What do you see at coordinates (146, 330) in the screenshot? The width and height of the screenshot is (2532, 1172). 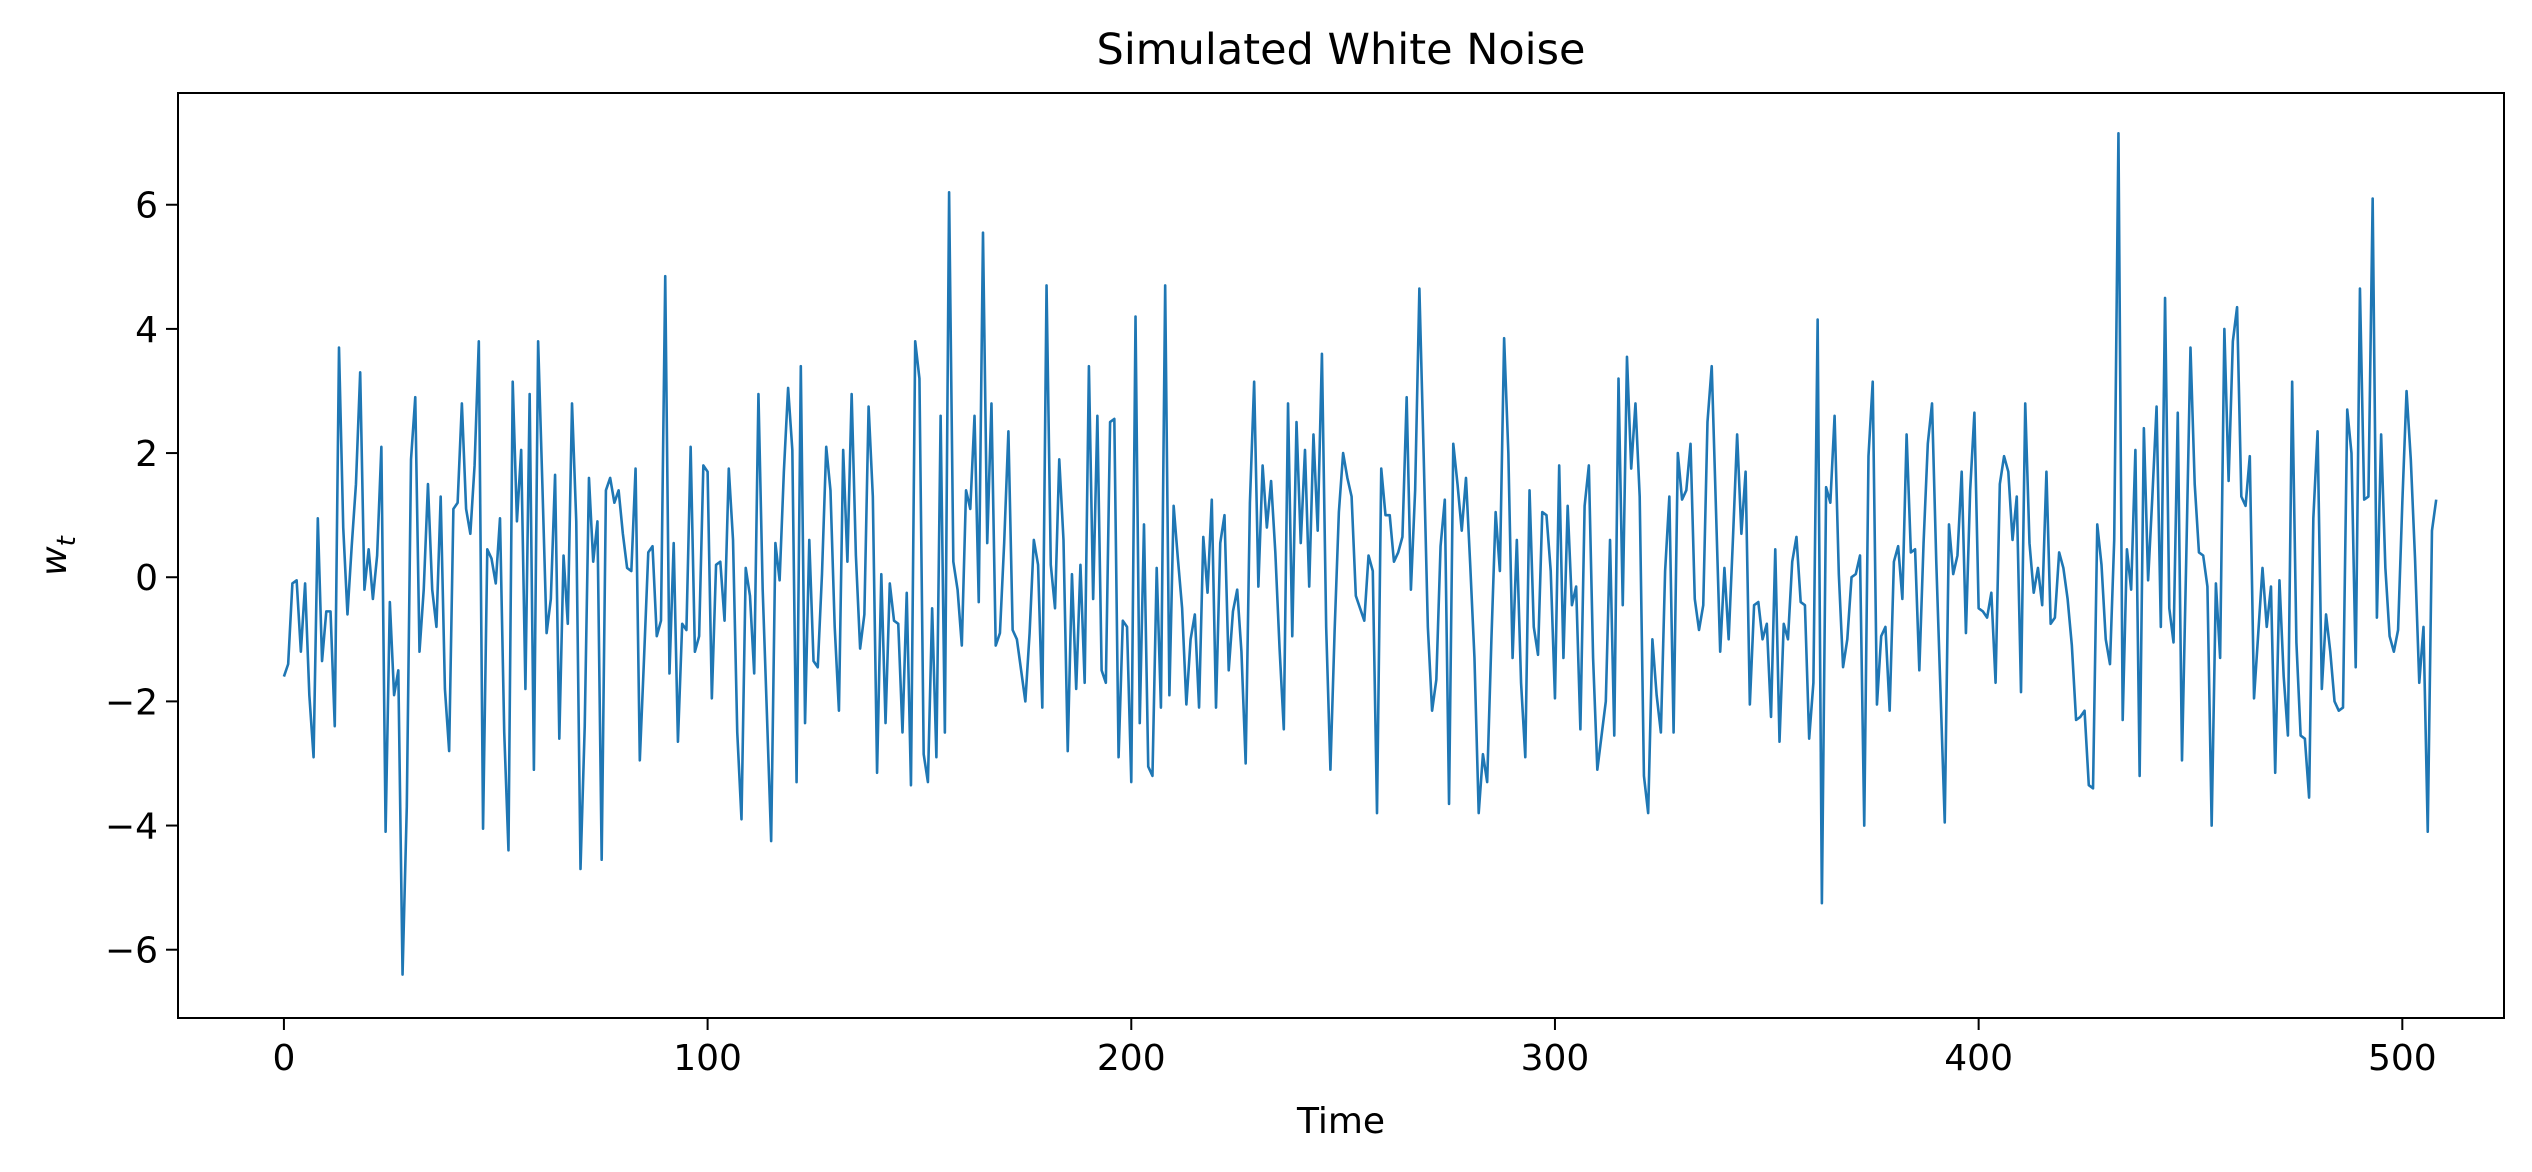 I see `y-tick-label: 4` at bounding box center [146, 330].